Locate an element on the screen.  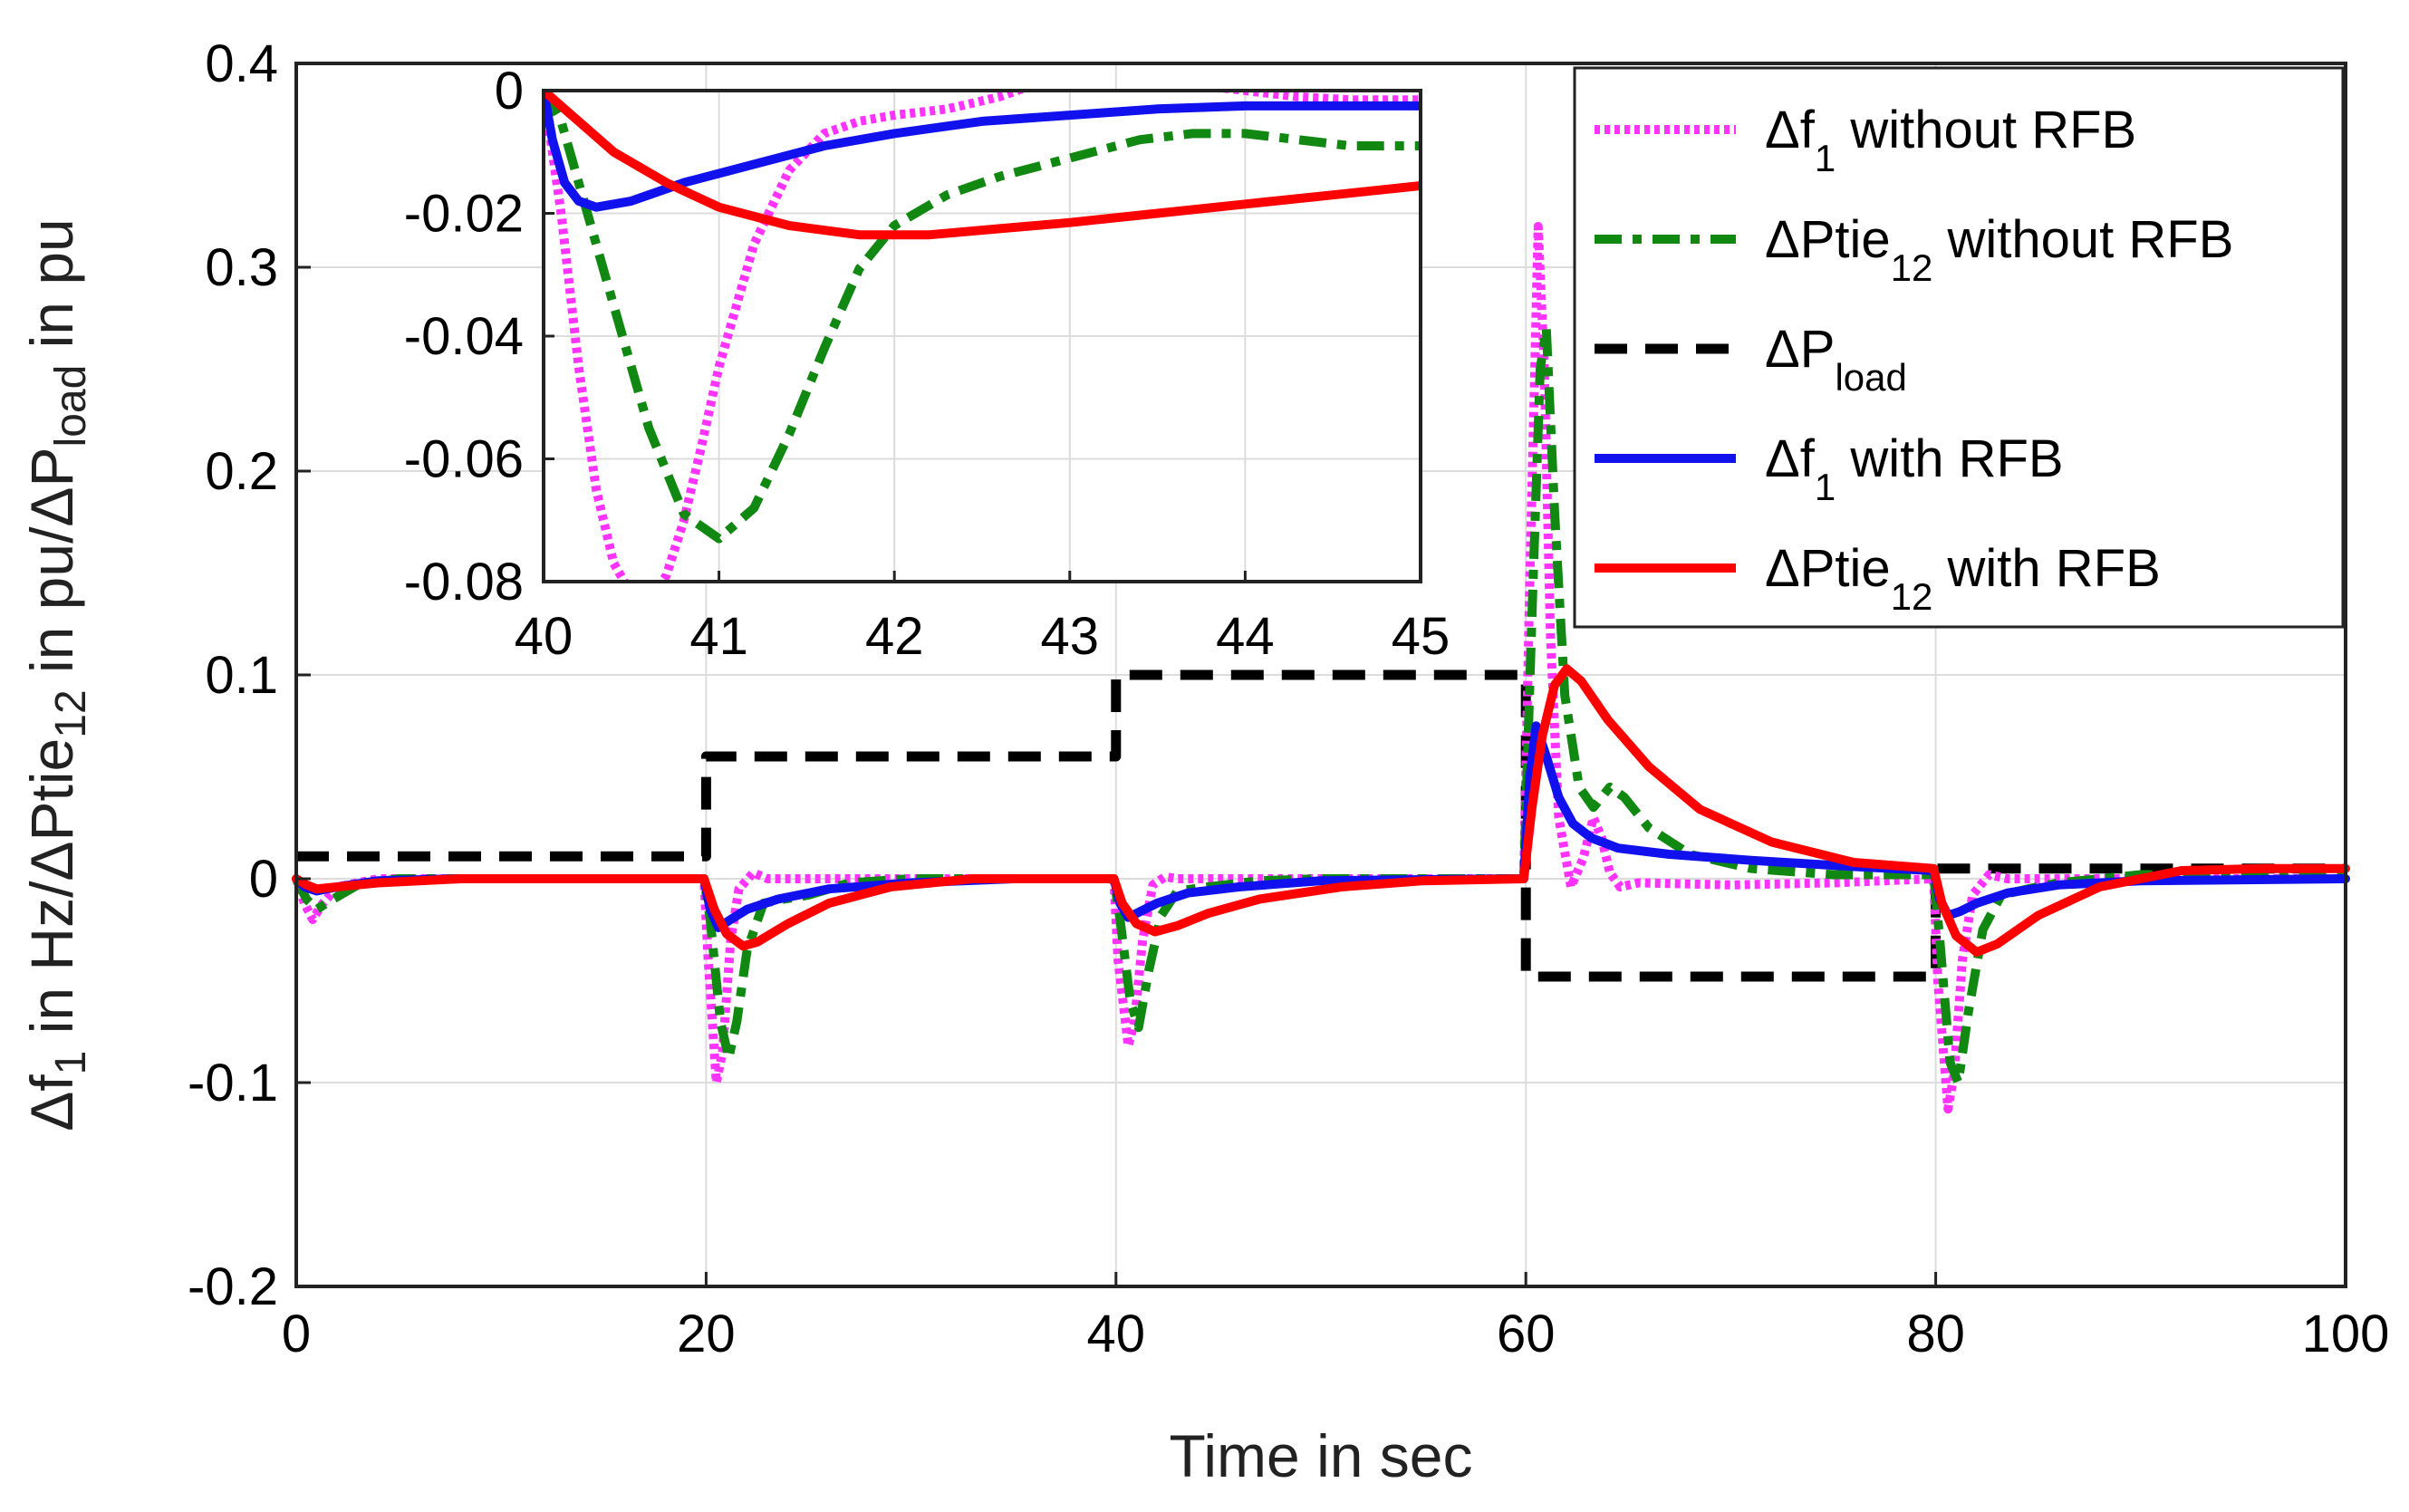
inset-x-tick-label: 44 is located at coordinates (1246, 636).